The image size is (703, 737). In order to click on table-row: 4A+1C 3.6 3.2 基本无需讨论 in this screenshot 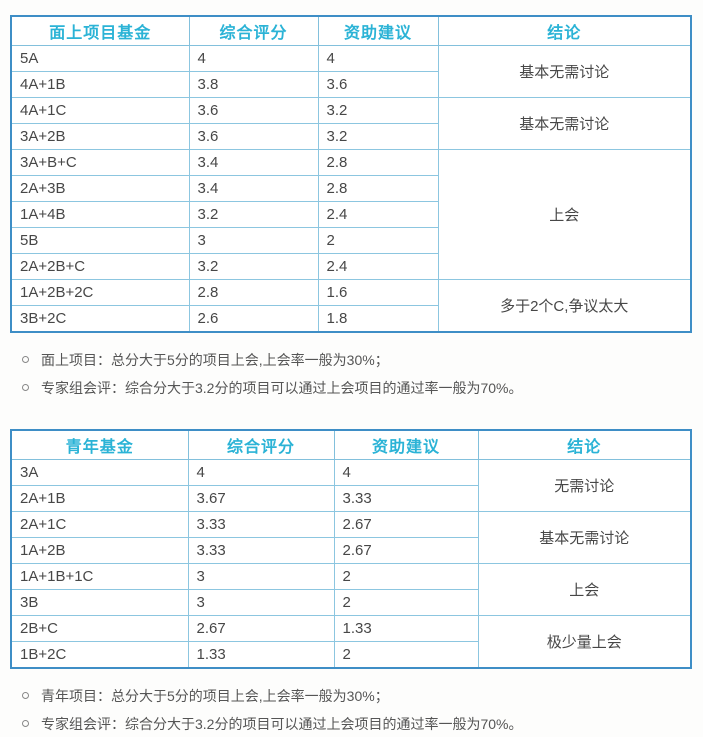, I will do `click(351, 123)`.